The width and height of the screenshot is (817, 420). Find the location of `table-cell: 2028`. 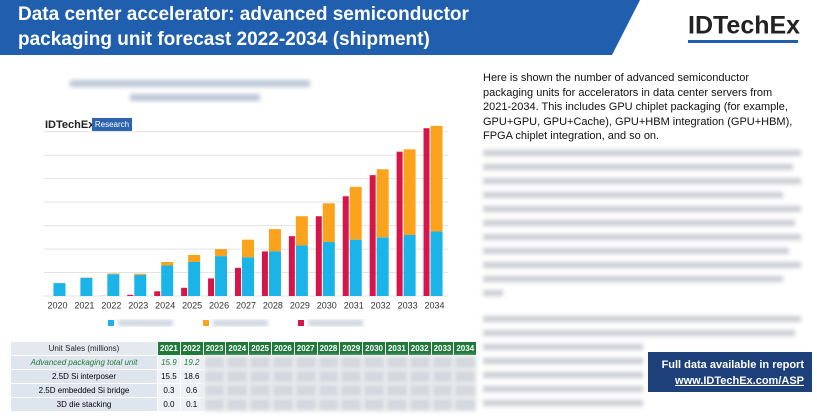

table-cell: 2028 is located at coordinates (328, 348).